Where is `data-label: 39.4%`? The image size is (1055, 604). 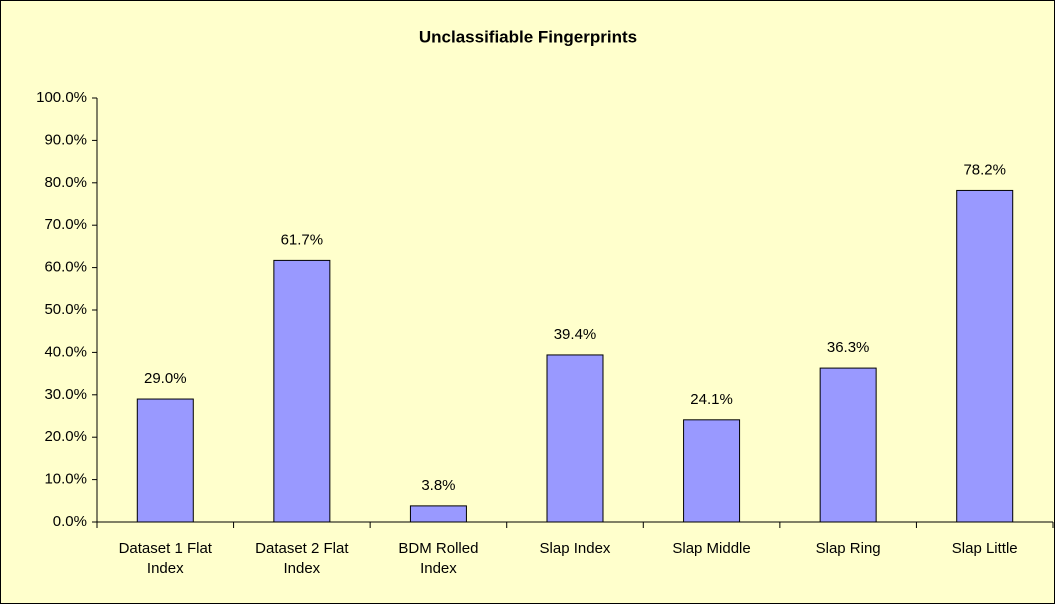 data-label: 39.4% is located at coordinates (575, 334).